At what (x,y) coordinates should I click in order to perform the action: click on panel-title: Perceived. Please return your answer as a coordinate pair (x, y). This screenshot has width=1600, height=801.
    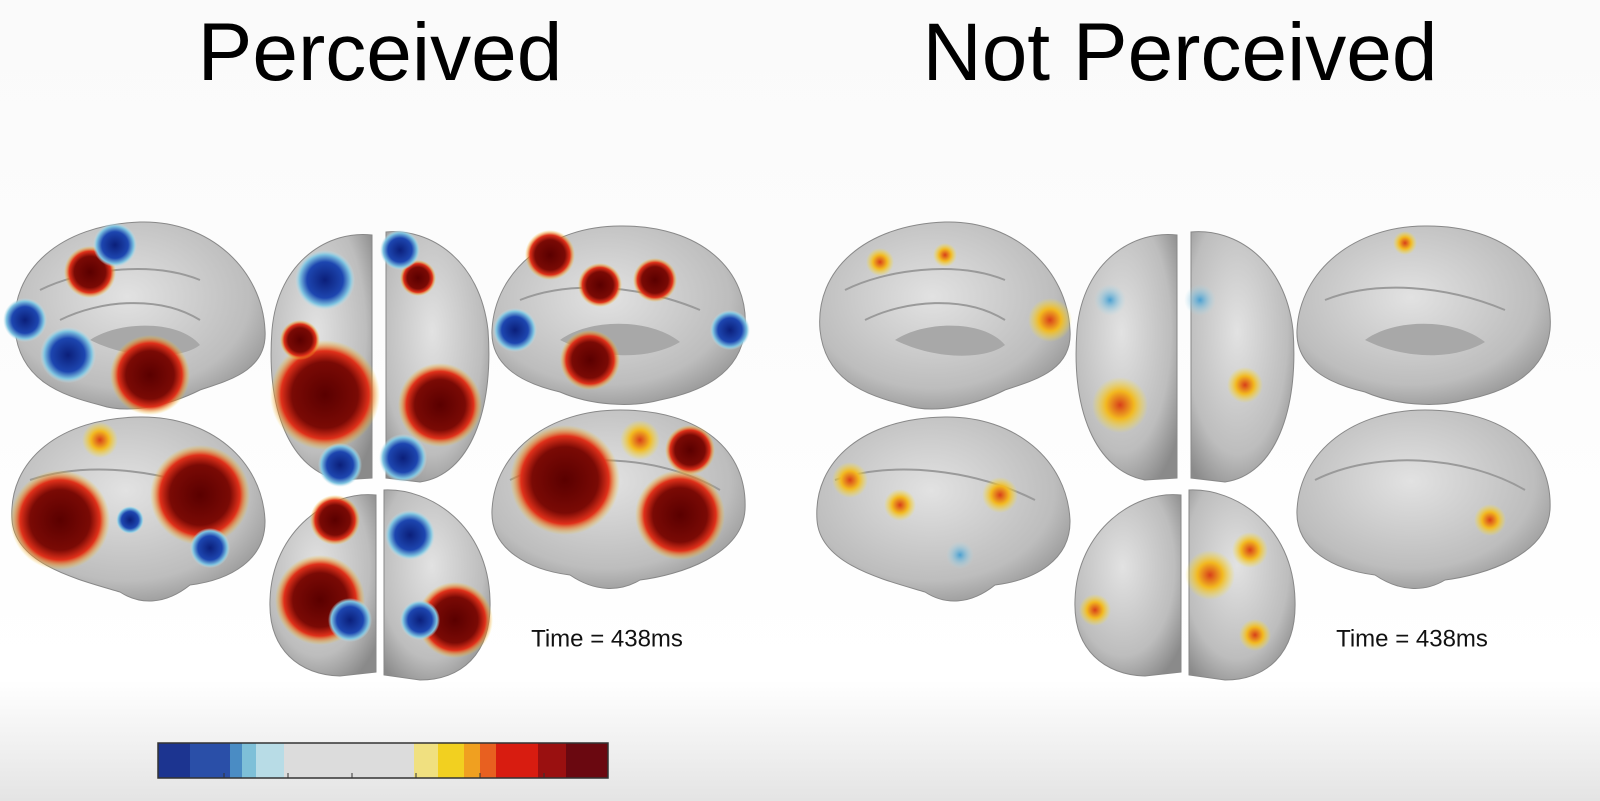
    Looking at the image, I should click on (380, 52).